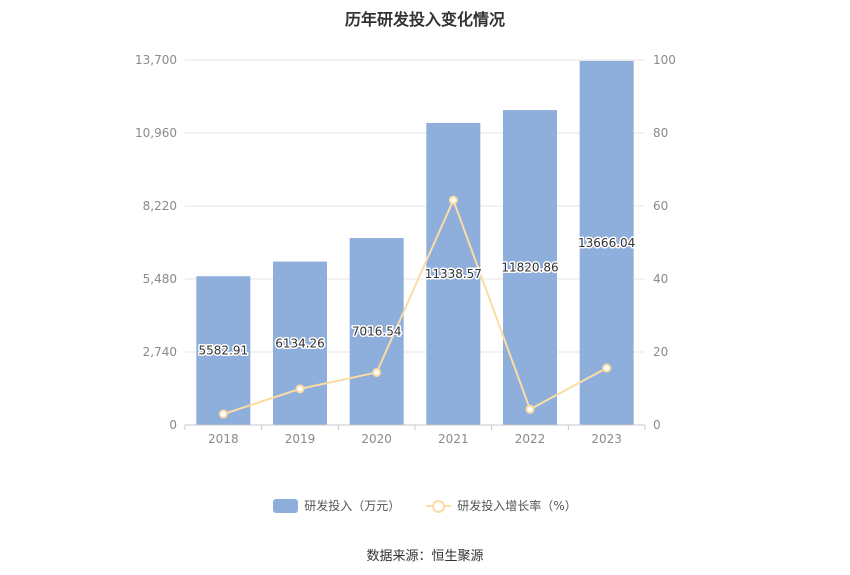  Describe the element at coordinates (173, 425) in the screenshot. I see `y-left-tick-label: 0` at that location.